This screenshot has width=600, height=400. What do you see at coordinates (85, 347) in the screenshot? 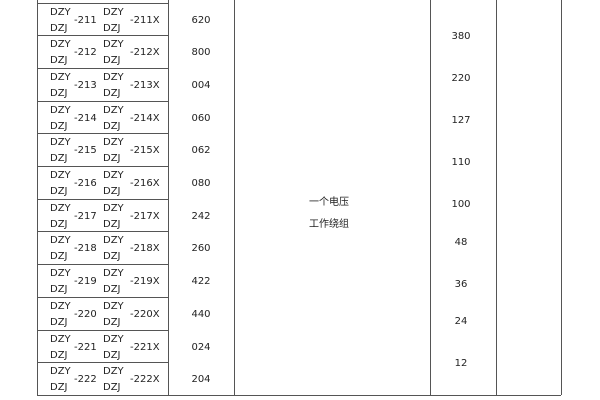
I see `model-number: -221` at bounding box center [85, 347].